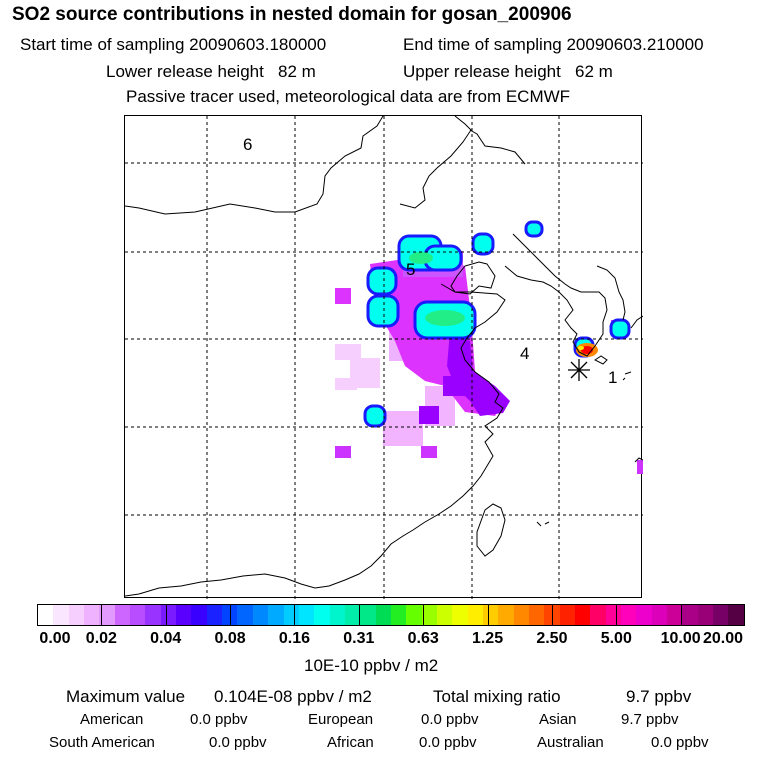 Image resolution: width=768 pixels, height=768 pixels. Describe the element at coordinates (497, 696) in the screenshot. I see `total-mixing-label: Total mixing ratio` at that location.